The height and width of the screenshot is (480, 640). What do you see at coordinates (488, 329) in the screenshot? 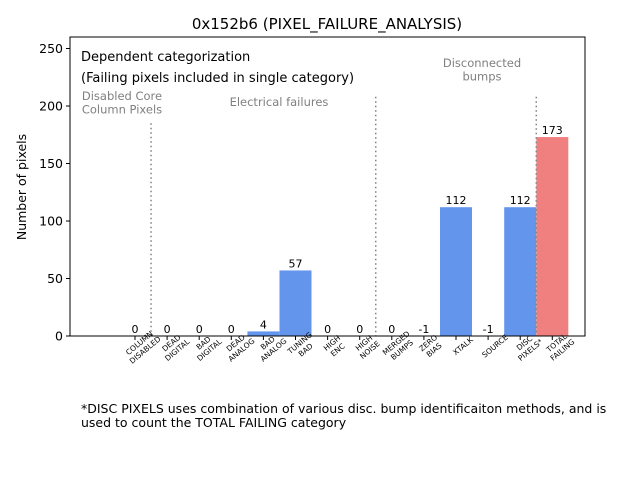
I see `value-label-11: -1` at bounding box center [488, 329].